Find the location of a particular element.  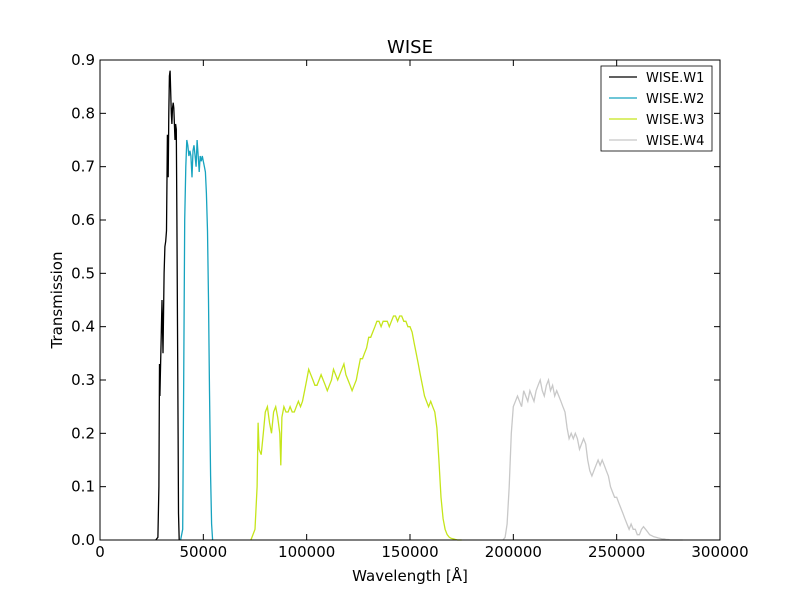

x-tick-label: 150000 is located at coordinates (409, 552).